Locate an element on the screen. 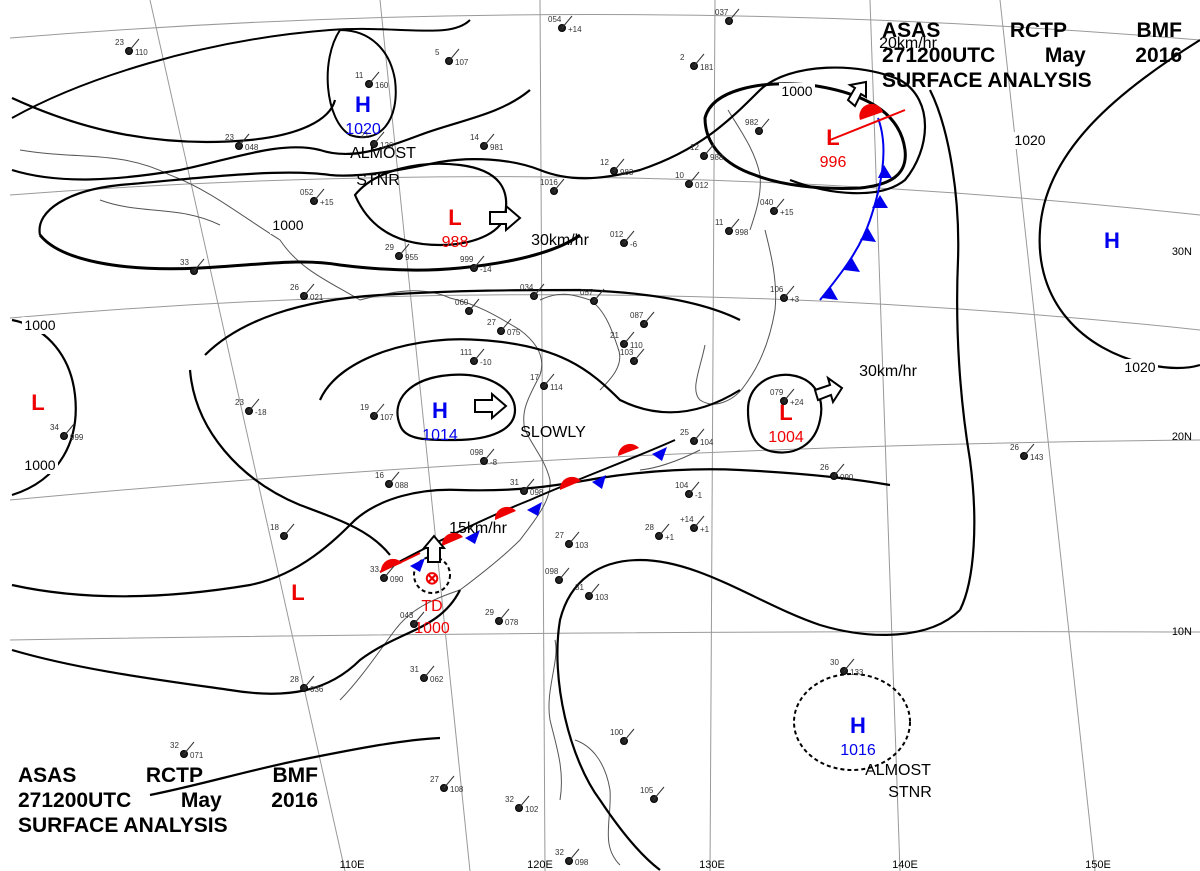 The height and width of the screenshot is (871, 1200). station-value: 955 is located at coordinates (412, 257).